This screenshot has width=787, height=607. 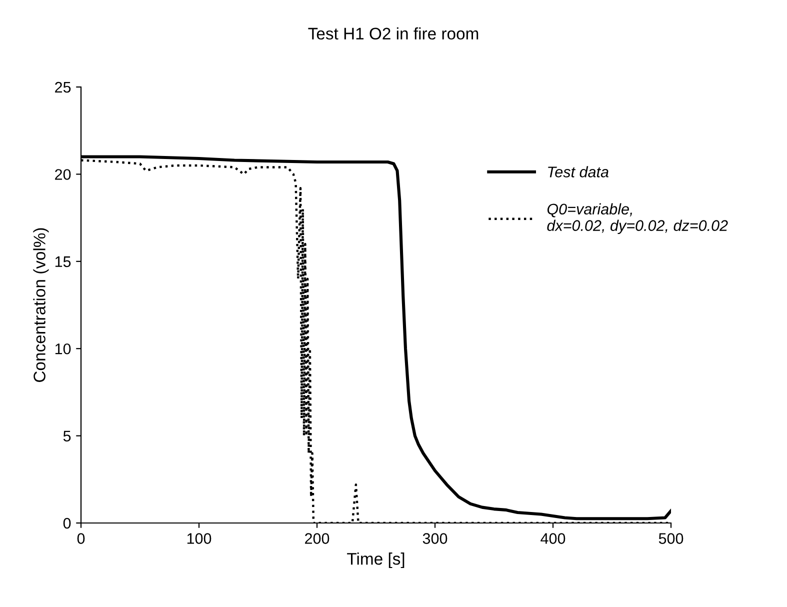 I want to click on x-tick-label: 0, so click(x=81, y=538).